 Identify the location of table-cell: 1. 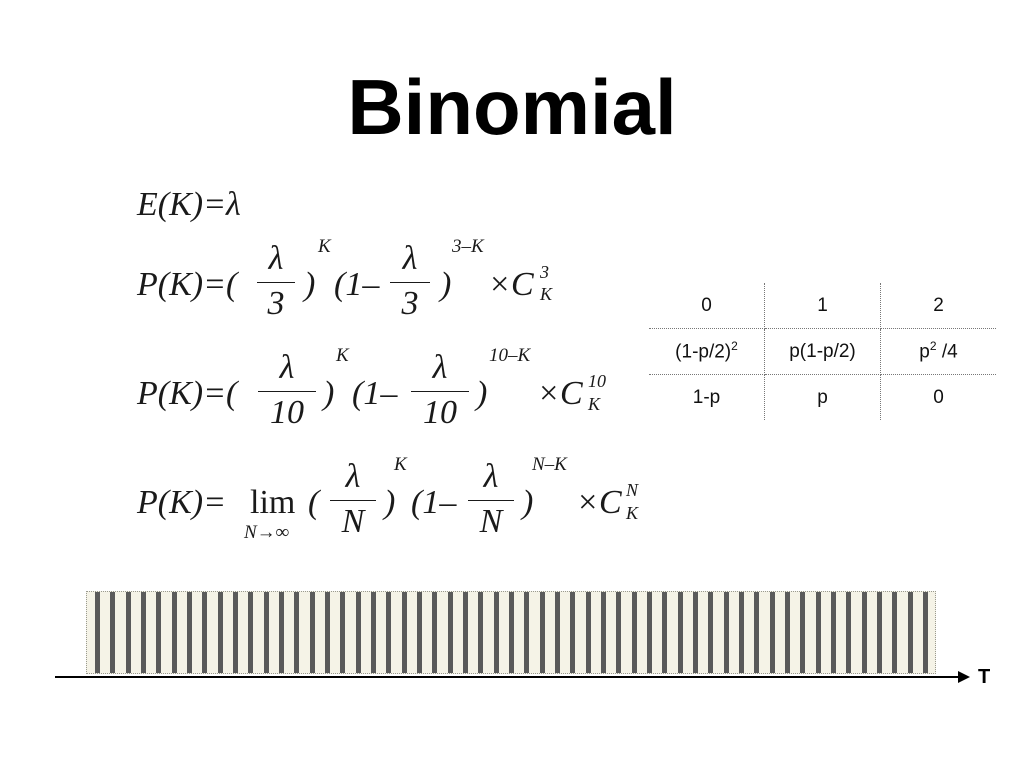
(822, 306).